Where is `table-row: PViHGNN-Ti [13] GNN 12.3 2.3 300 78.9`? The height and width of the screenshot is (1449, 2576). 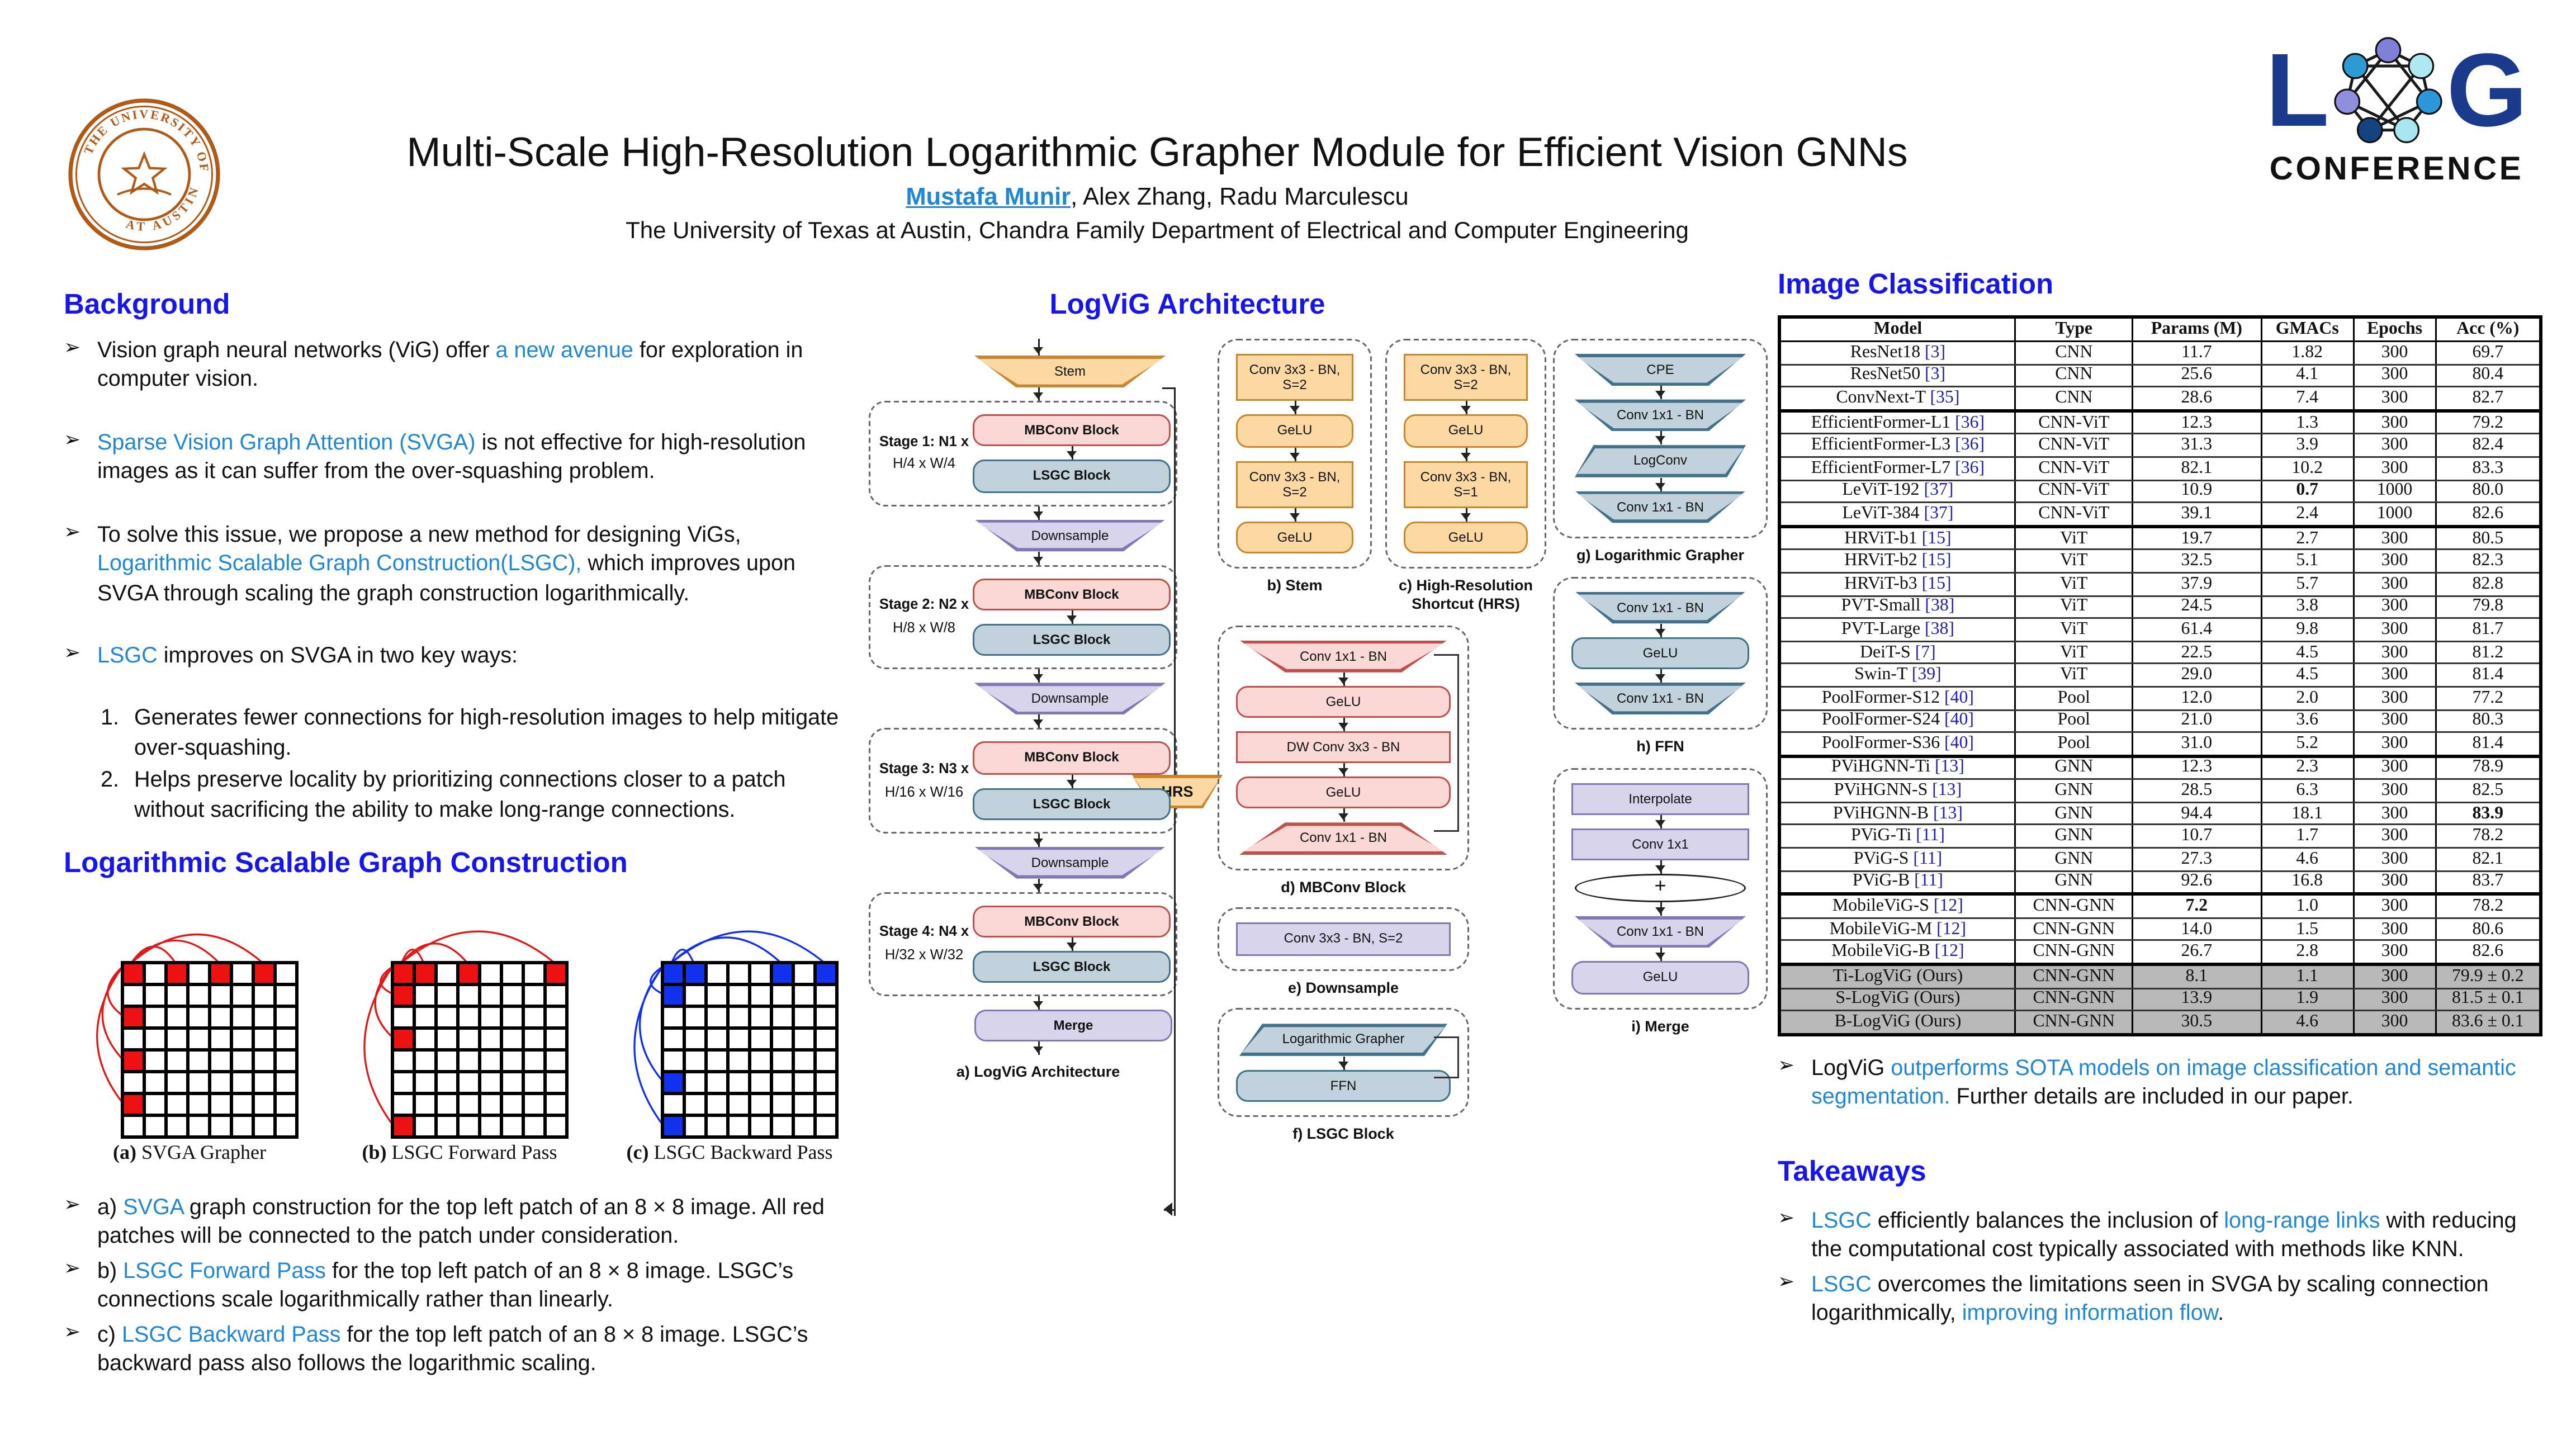 table-row: PViHGNN-Ti [13] GNN 12.3 2.3 300 78.9 is located at coordinates (2160, 767).